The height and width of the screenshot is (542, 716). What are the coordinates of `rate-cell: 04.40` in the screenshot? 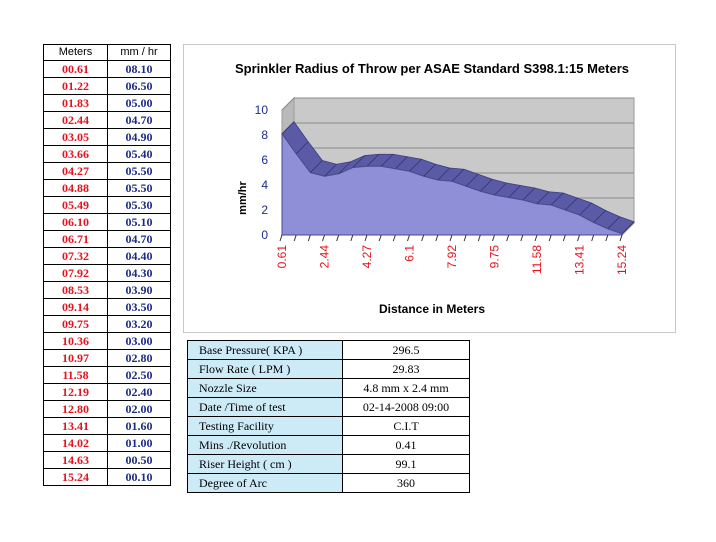 It's located at (139, 256).